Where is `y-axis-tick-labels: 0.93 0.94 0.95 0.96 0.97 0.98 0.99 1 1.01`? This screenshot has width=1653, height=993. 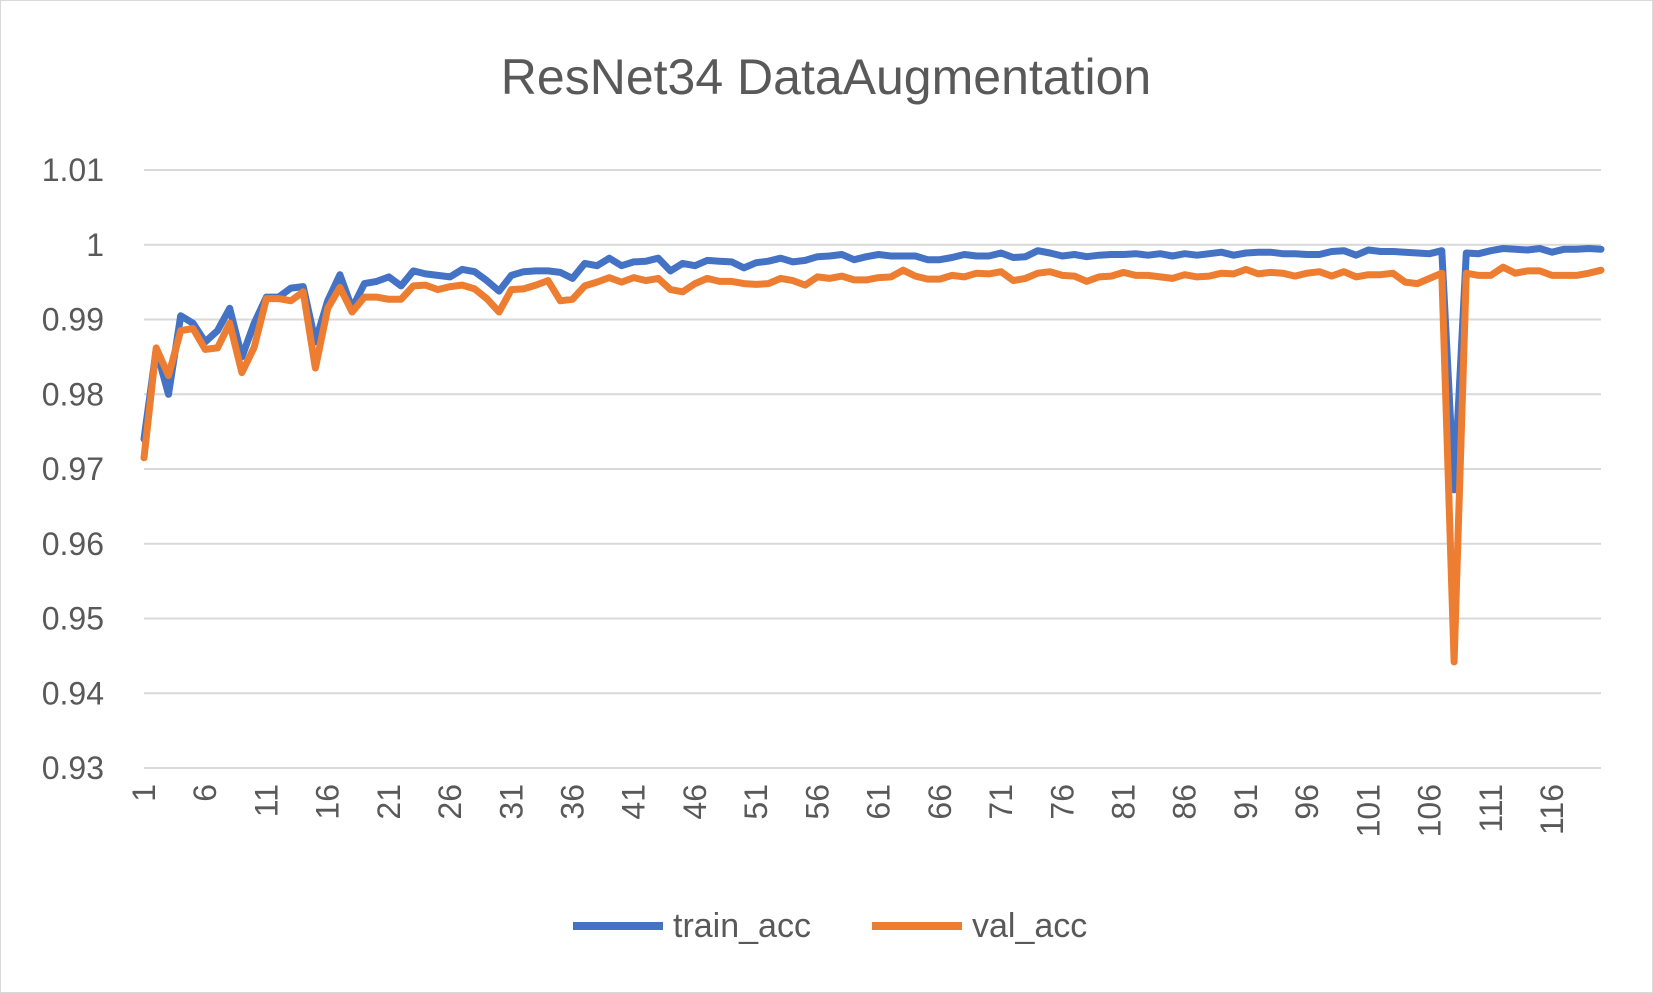 y-axis-tick-labels: 0.93 0.94 0.95 0.96 0.97 0.98 0.99 1 1.01 is located at coordinates (73, 469).